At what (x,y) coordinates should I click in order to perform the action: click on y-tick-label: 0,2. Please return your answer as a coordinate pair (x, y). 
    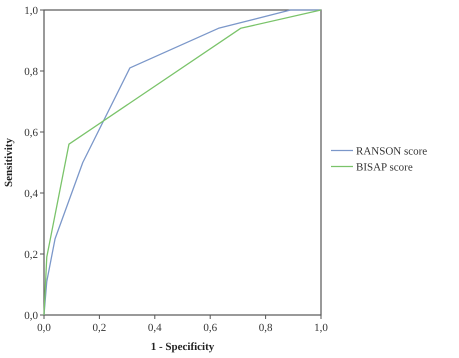
    Looking at the image, I should click on (31, 255).